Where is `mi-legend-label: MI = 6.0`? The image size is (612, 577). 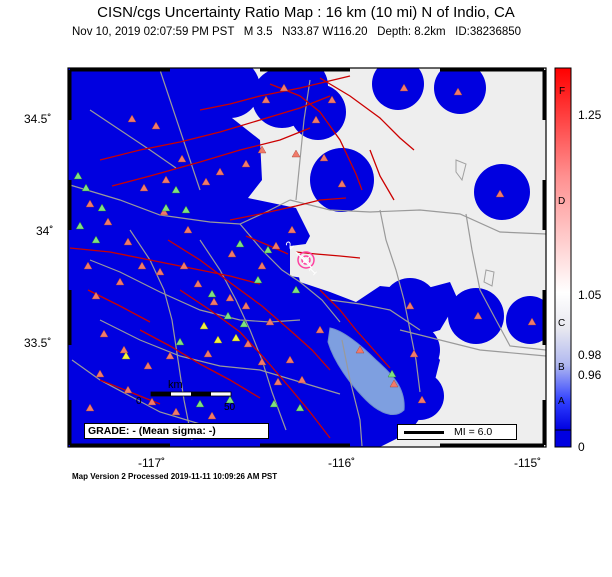 mi-legend-label: MI = 6.0 is located at coordinates (473, 432).